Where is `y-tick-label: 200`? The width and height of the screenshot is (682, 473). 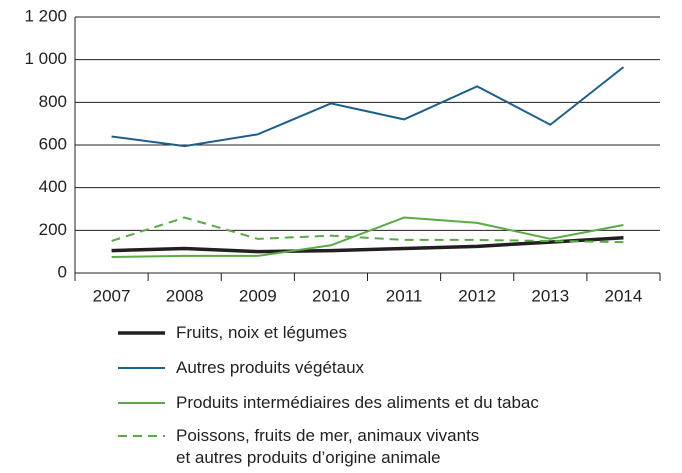
y-tick-label: 200 is located at coordinates (53, 229).